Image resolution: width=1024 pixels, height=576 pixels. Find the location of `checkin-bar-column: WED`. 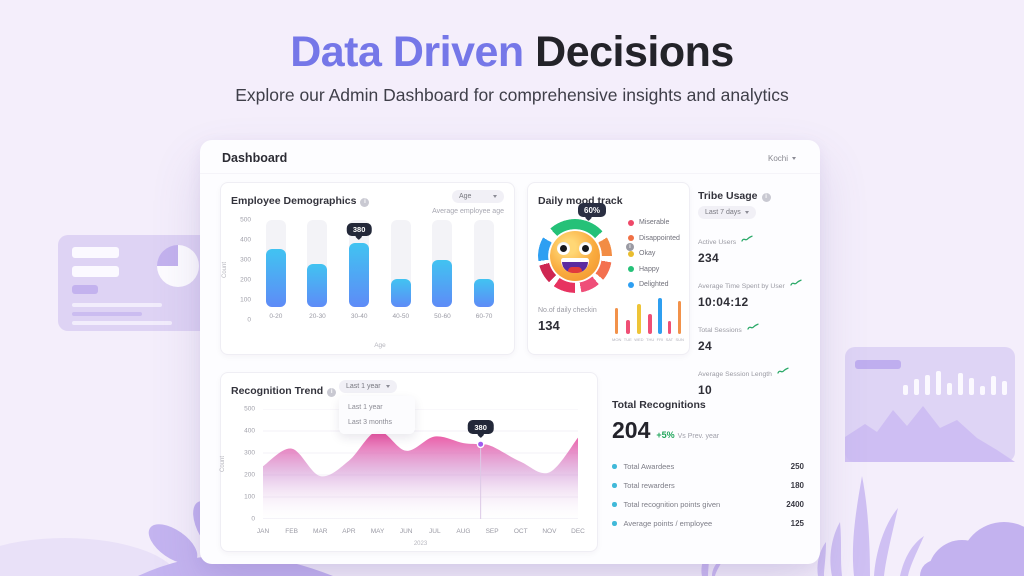

checkin-bar-column: WED is located at coordinates (639, 323).